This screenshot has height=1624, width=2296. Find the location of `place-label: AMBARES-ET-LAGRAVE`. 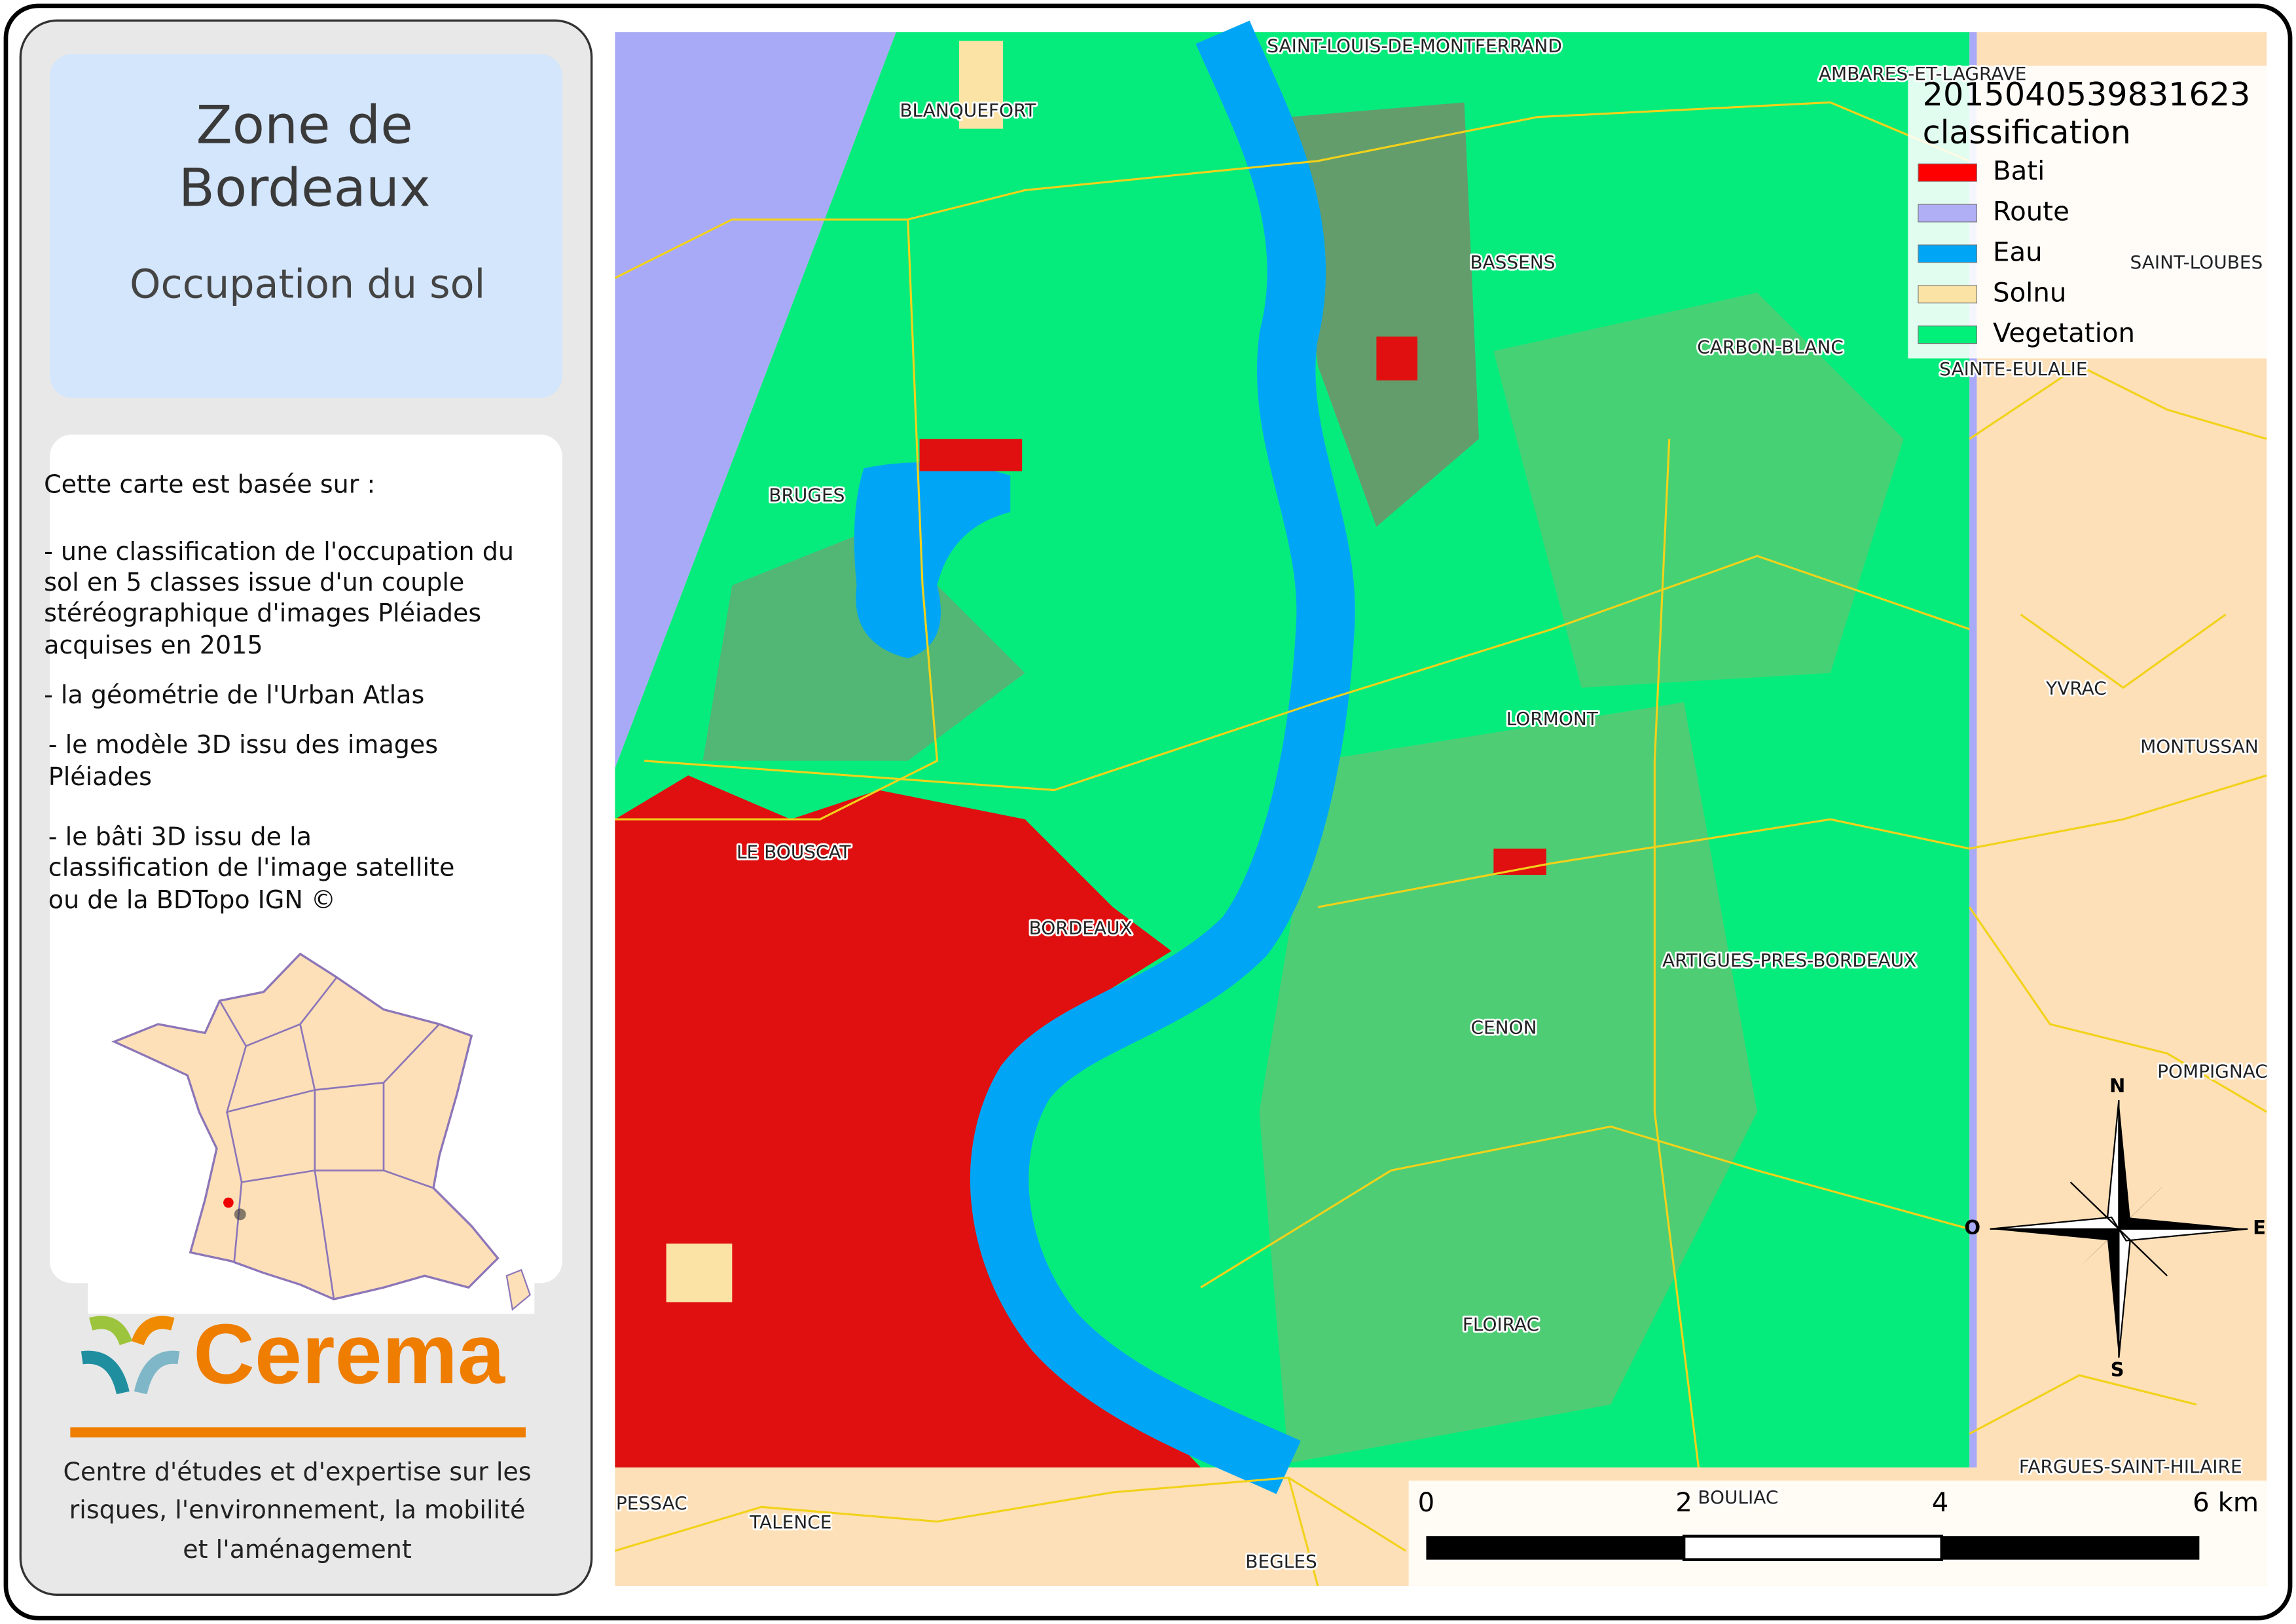

place-label: AMBARES-ET-LAGRAVE is located at coordinates (1923, 73).